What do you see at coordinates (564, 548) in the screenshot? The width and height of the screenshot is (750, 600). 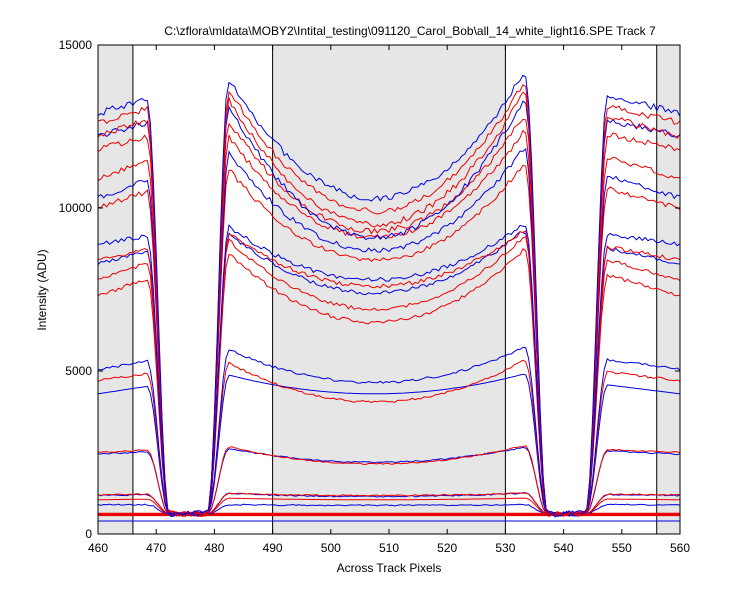 I see `x-tick-label-8: 540` at bounding box center [564, 548].